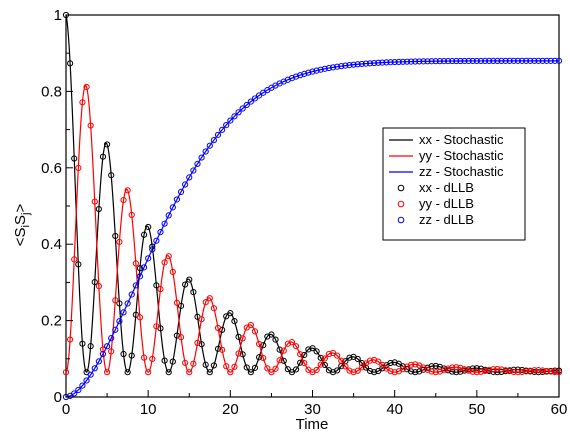 This screenshot has height=432, width=570. Describe the element at coordinates (51, 244) in the screenshot. I see `y-tick-label: 0.4` at that location.